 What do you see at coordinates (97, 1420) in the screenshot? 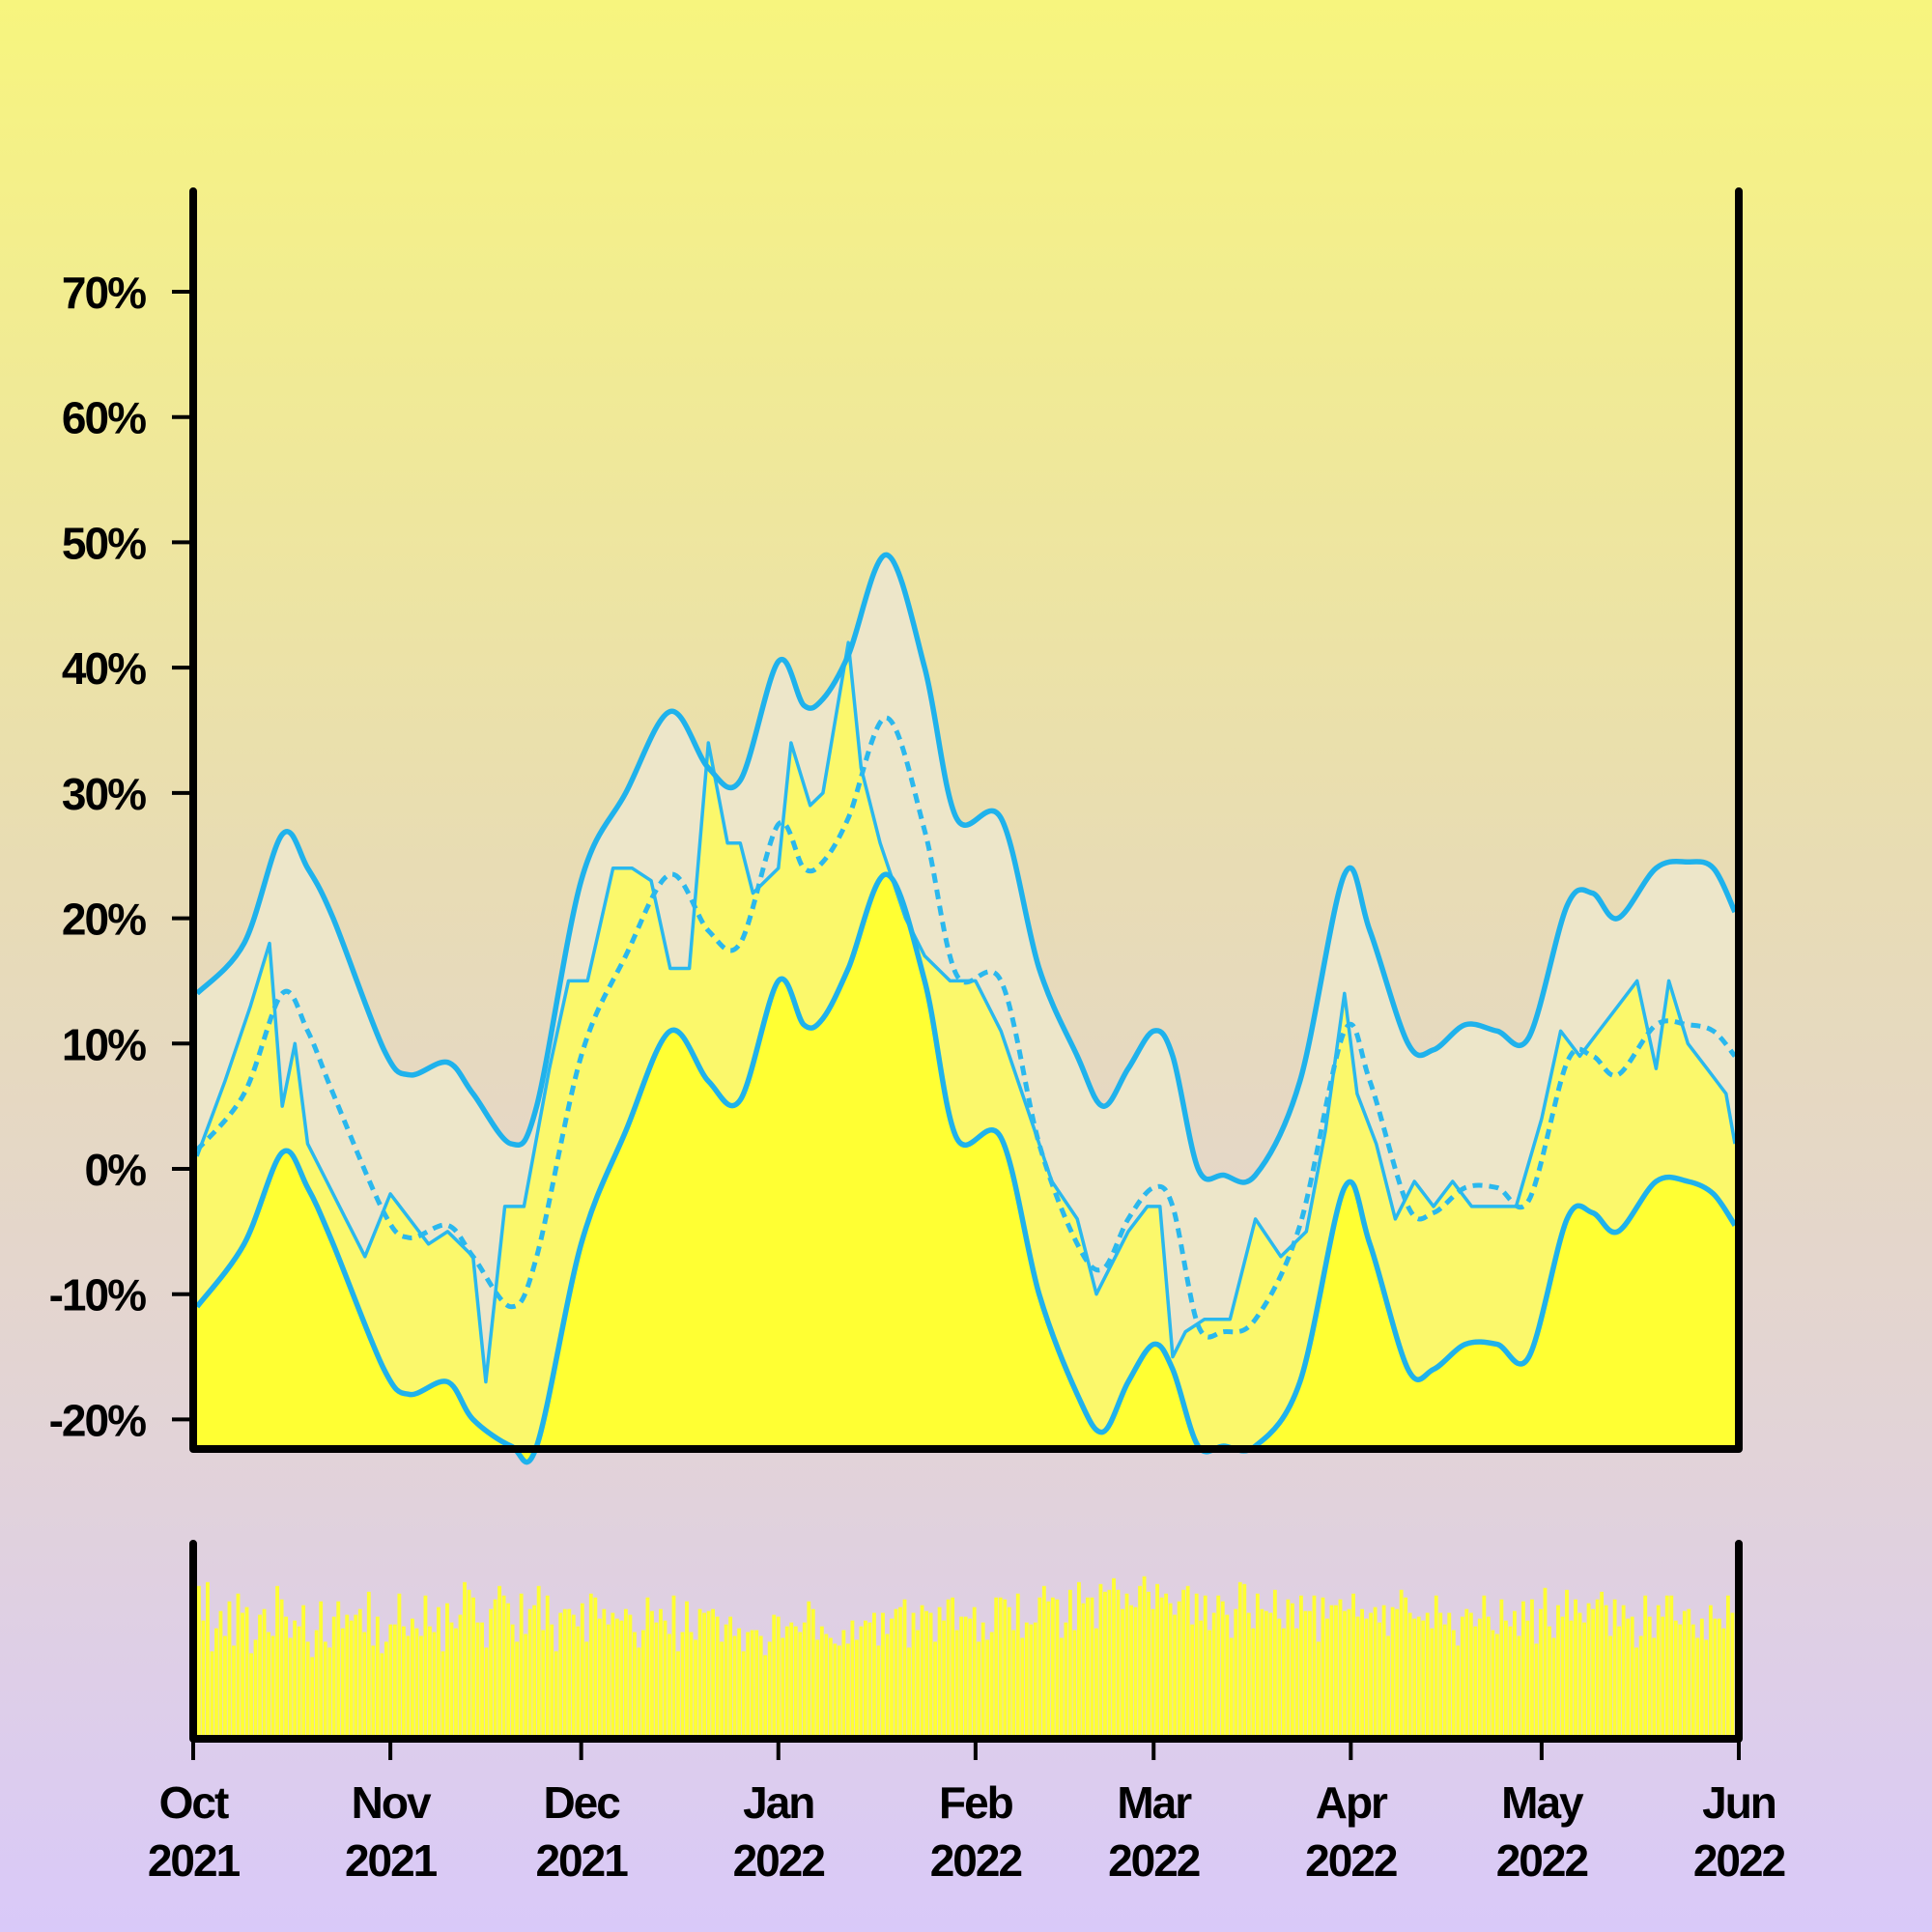
I see `y-tick-label: -20%` at bounding box center [97, 1420].